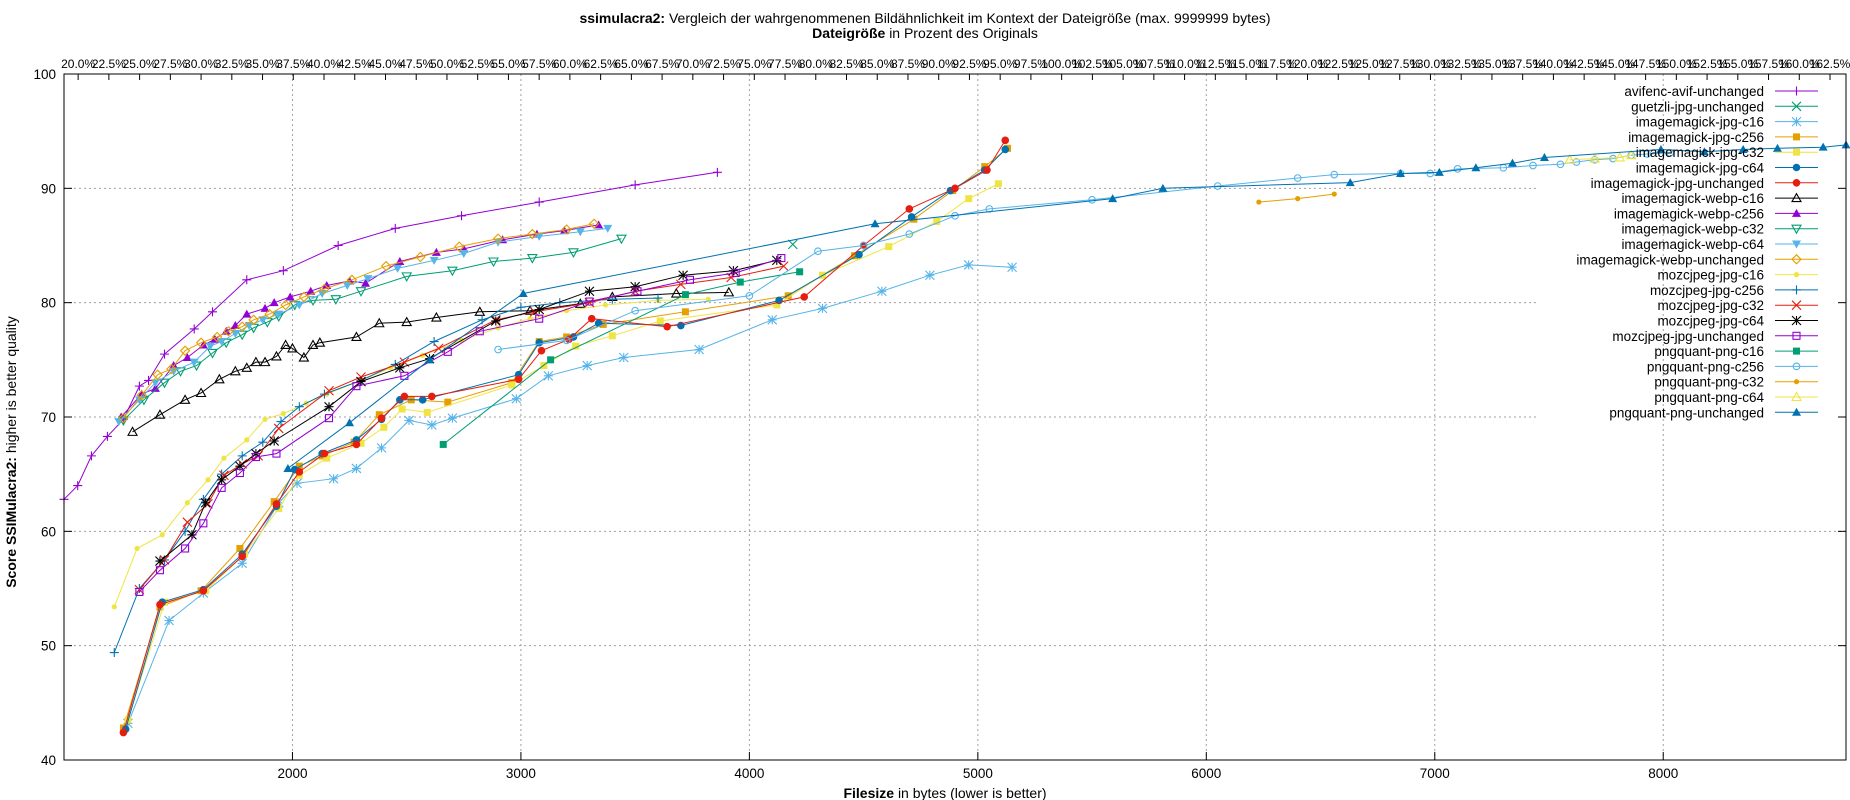 Image resolution: width=1850 pixels, height=800 pixels. Describe the element at coordinates (877, 64) in the screenshot. I see `x2-tick-label: 85.0%` at that location.